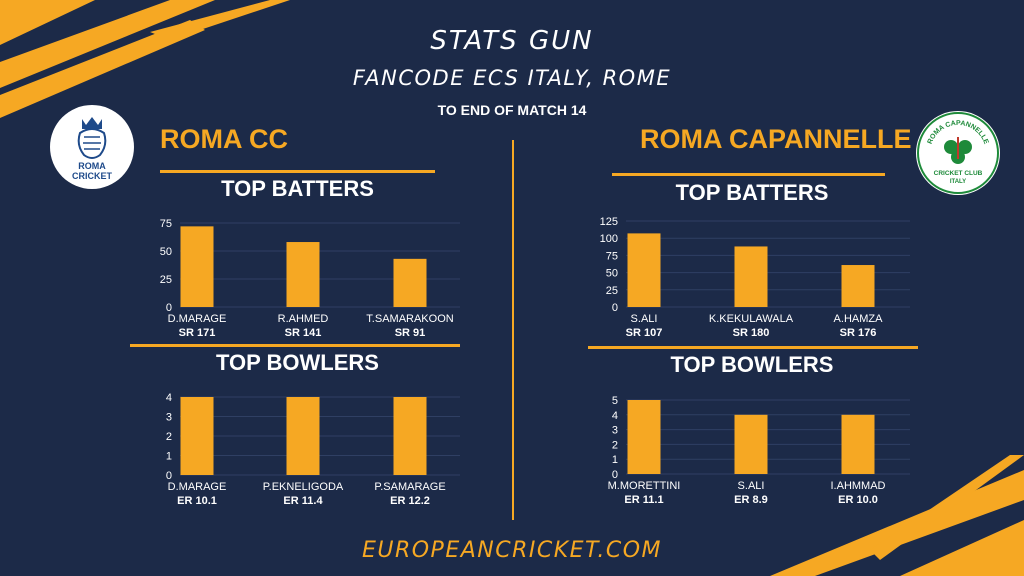  I want to click on team-name-roma-cc: ROMA CC, so click(224, 139).